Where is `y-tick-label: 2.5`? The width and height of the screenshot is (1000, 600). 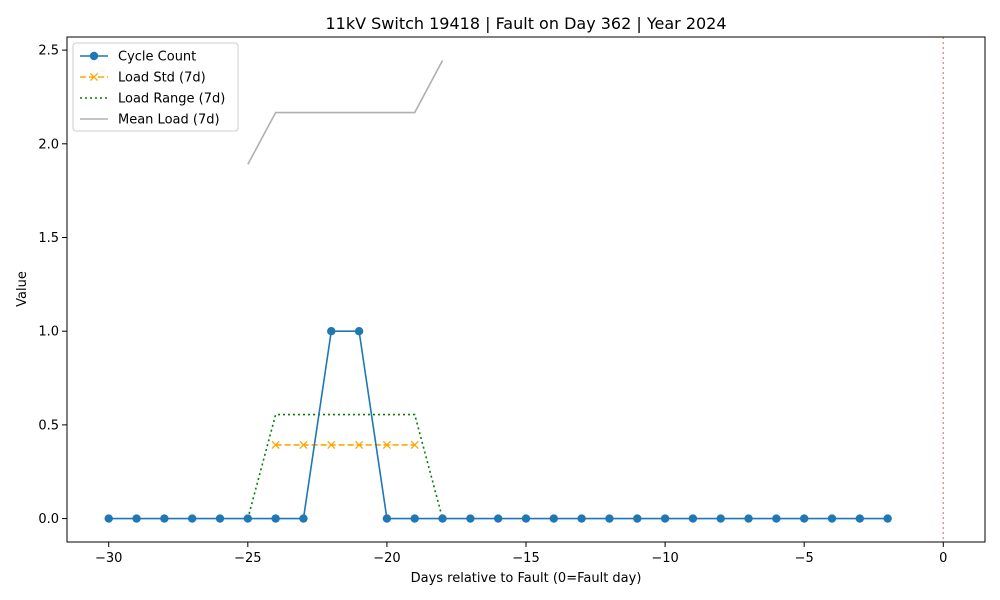
y-tick-label: 2.5 is located at coordinates (48, 51).